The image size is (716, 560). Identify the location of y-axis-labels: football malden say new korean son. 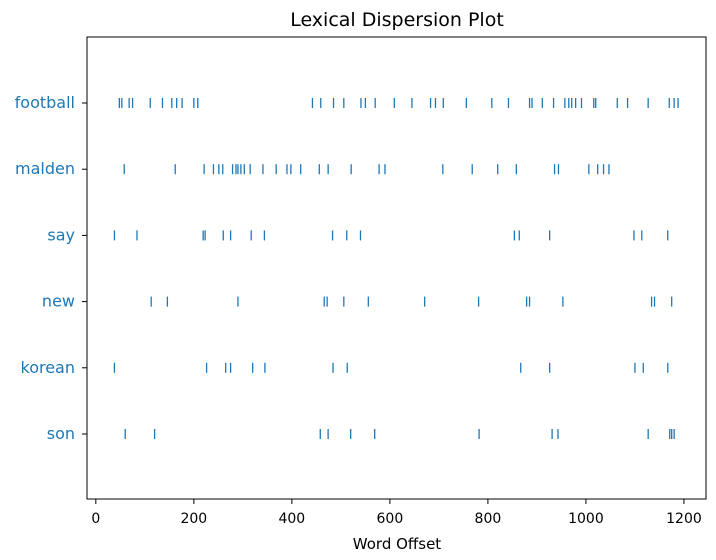
(51, 268).